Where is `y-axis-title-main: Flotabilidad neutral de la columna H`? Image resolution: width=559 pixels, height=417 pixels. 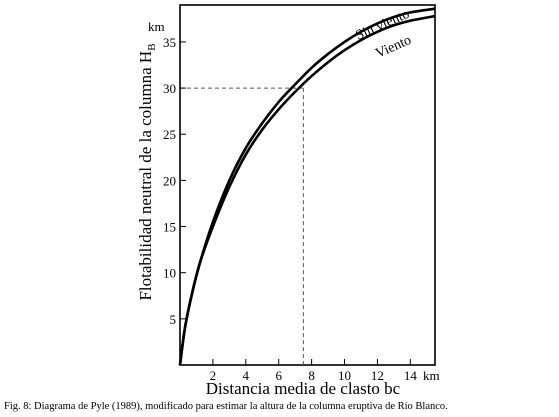
y-axis-title-main: Flotabilidad neutral de la columna H is located at coordinates (145, 176).